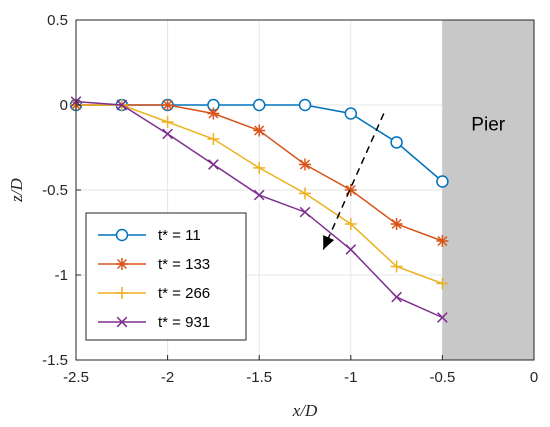 Image resolution: width=550 pixels, height=427 pixels. What do you see at coordinates (61, 275) in the screenshot?
I see `y-tick-label: -1` at bounding box center [61, 275].